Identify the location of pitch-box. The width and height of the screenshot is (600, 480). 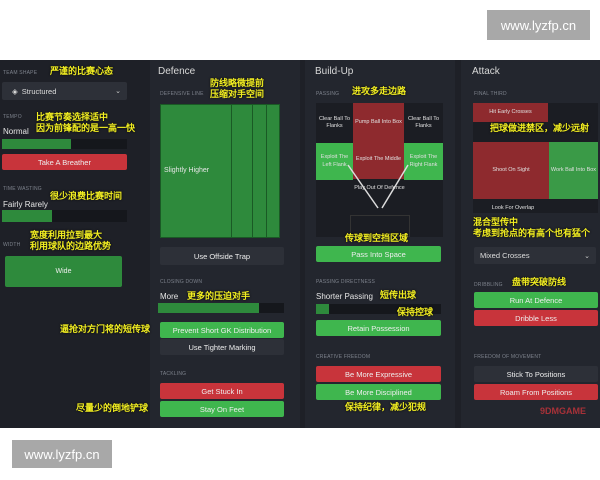
(380, 226).